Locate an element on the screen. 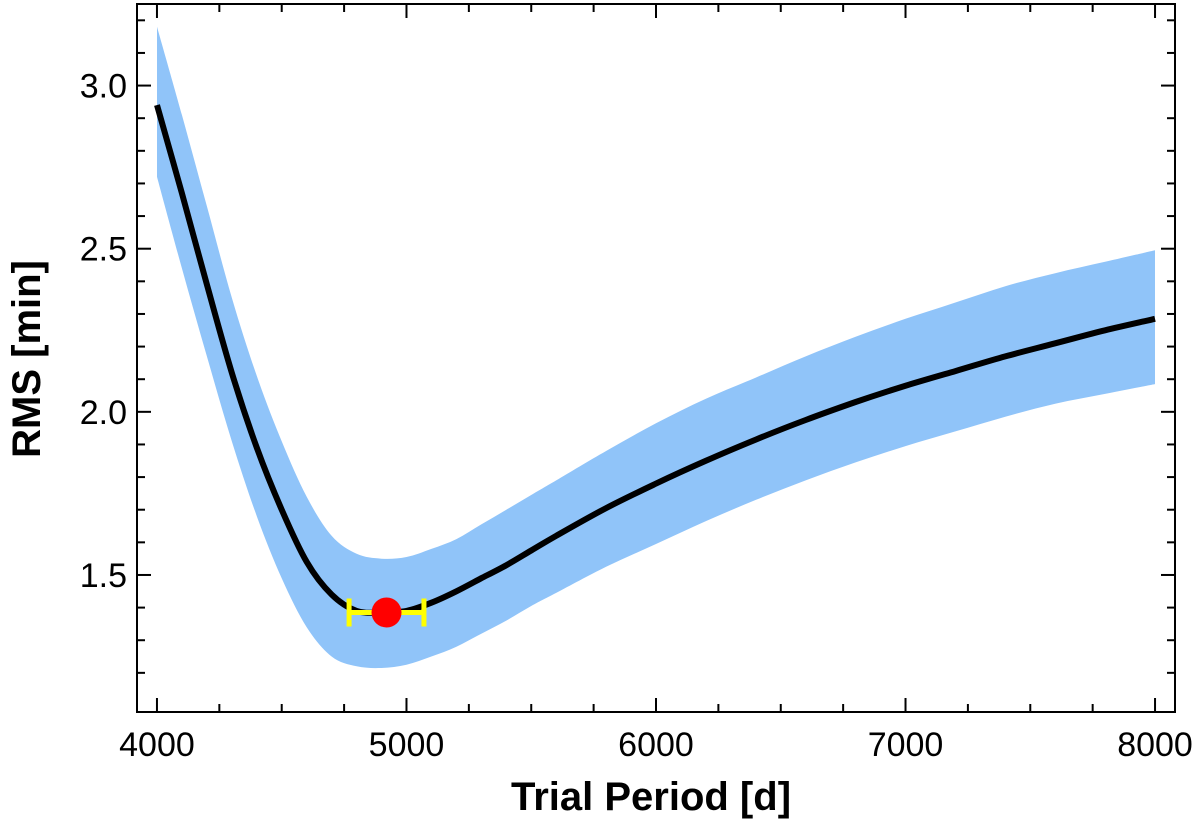 This screenshot has height=829, width=1200. y-tick-label: 3.0 is located at coordinates (103, 87).